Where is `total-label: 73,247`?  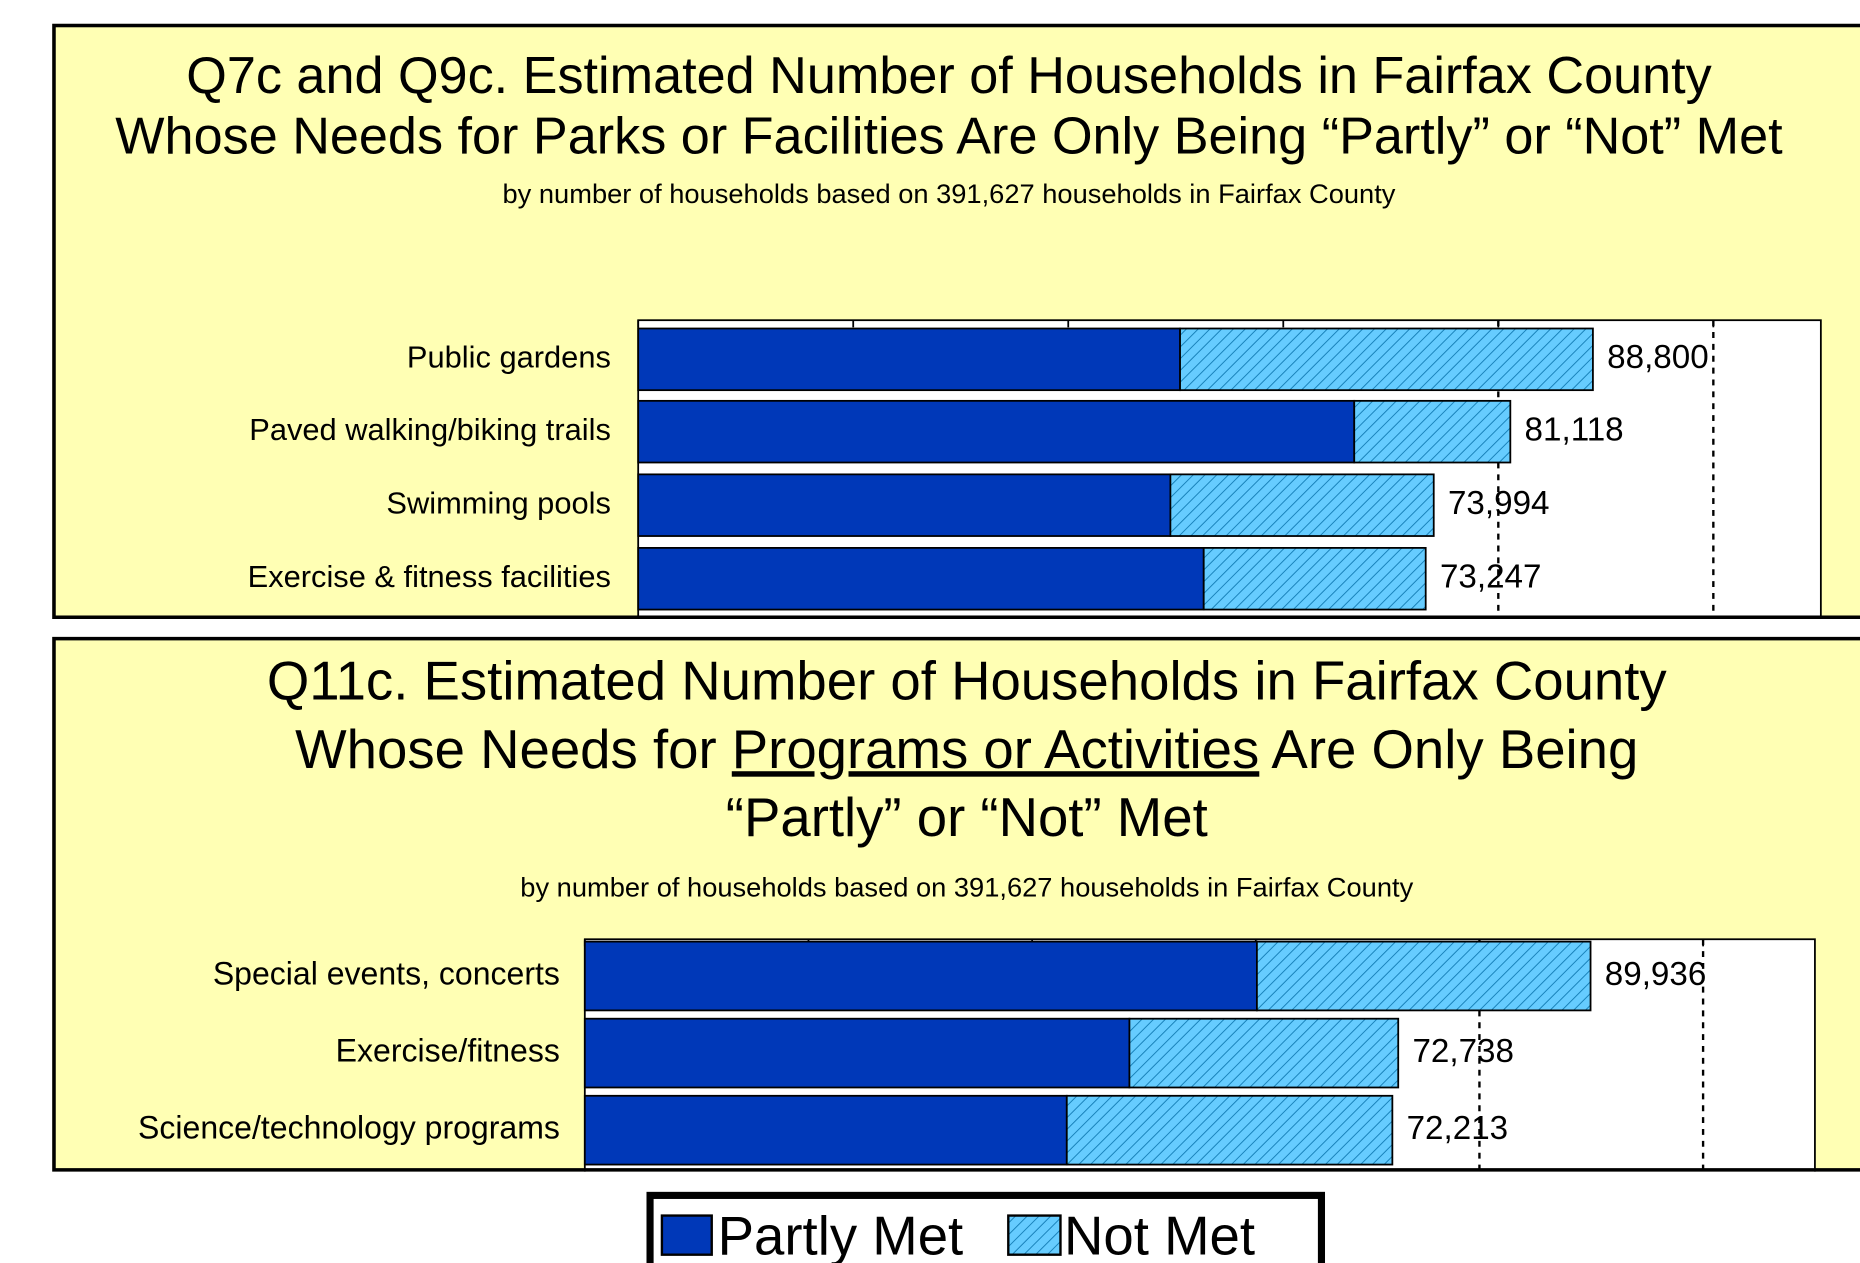 total-label: 73,247 is located at coordinates (1491, 576).